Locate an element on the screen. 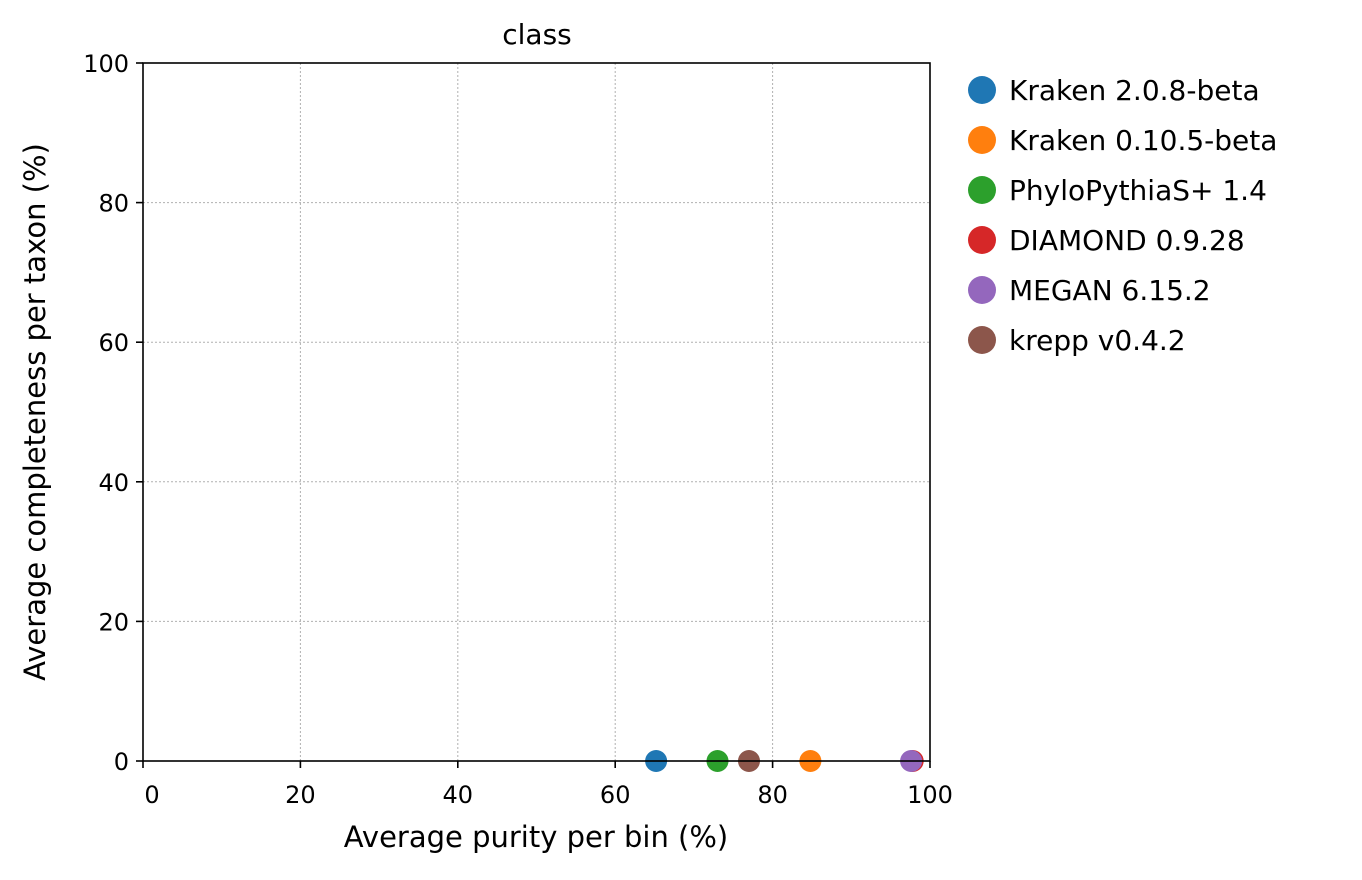 The height and width of the screenshot is (880, 1362). y-tick-label: 20 is located at coordinates (113, 622).